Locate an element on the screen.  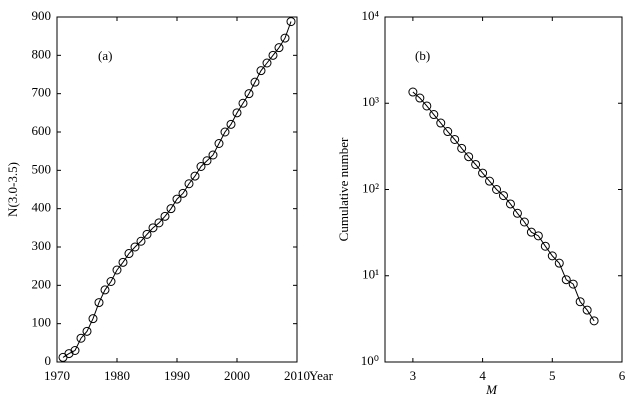
y-tick-label: 800 is located at coordinates (42, 53).